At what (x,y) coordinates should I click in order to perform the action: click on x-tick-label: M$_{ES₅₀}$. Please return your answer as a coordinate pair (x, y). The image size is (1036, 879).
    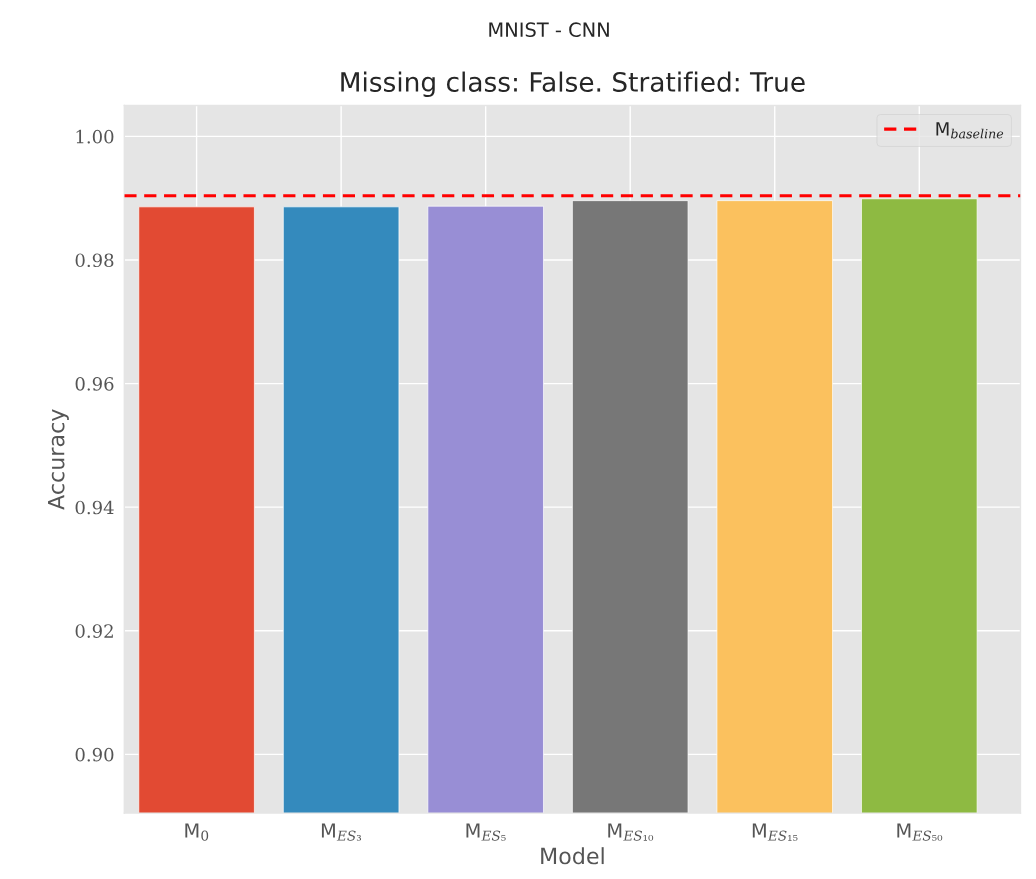
    Looking at the image, I should click on (920, 832).